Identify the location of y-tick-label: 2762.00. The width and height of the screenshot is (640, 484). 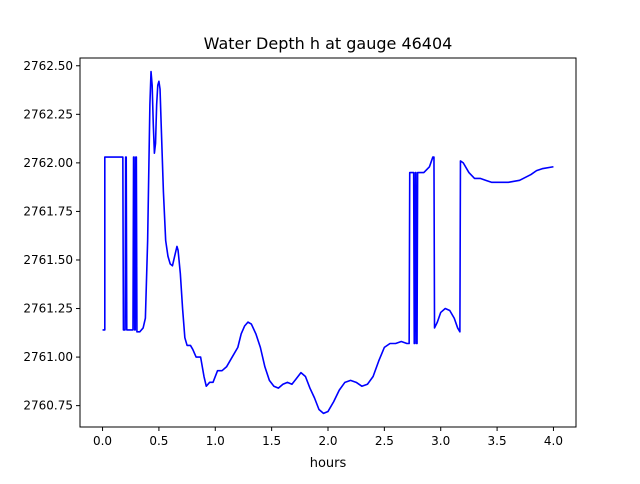
(48, 163).